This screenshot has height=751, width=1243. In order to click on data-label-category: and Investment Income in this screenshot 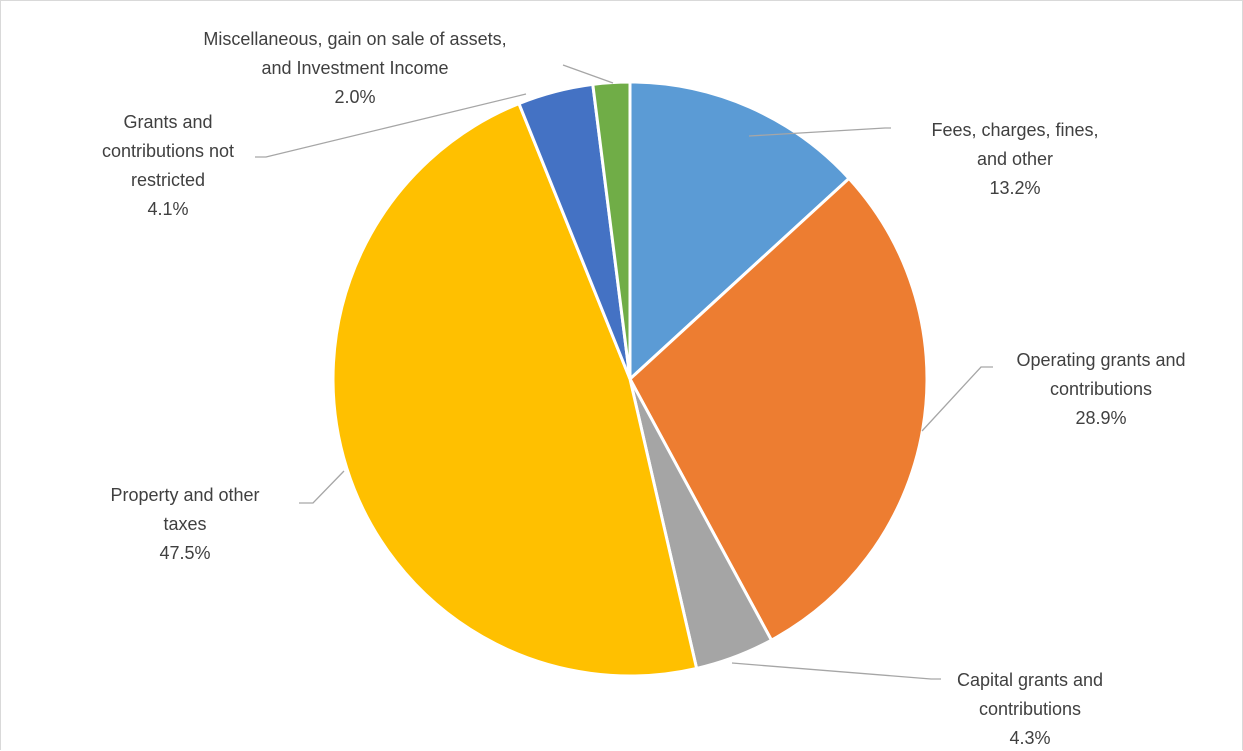, I will do `click(354, 68)`.